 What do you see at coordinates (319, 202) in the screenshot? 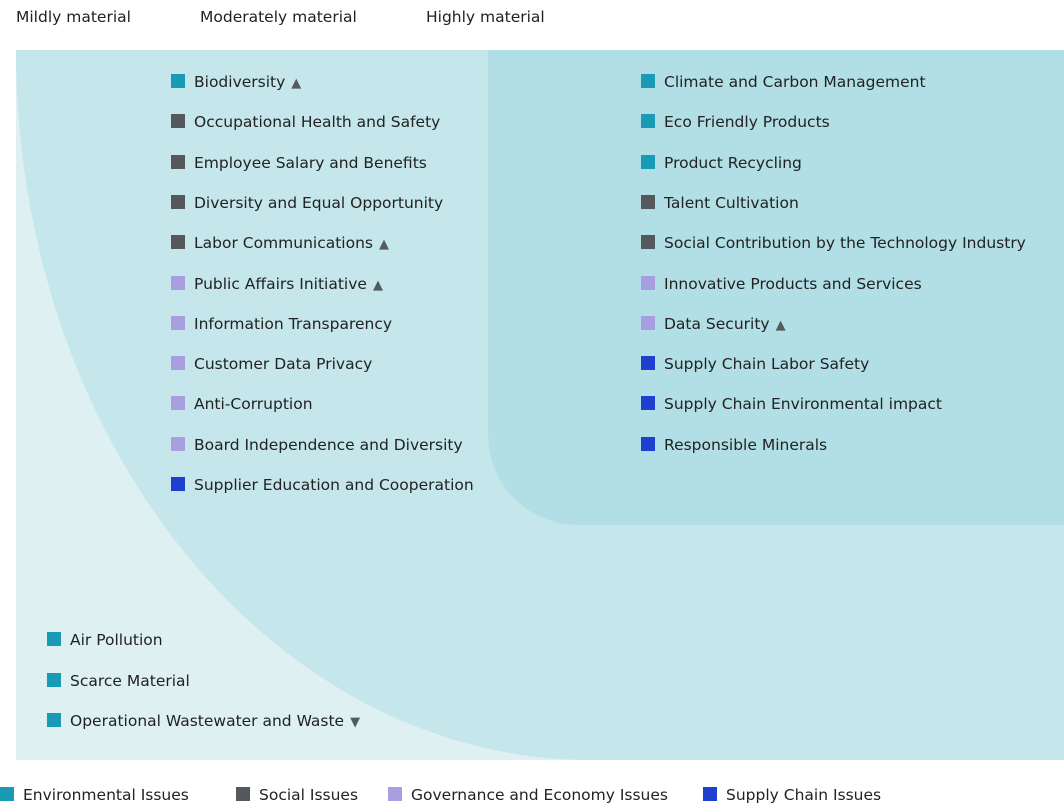
I see `item-label: Diversity and Equal Opportunity` at bounding box center [319, 202].